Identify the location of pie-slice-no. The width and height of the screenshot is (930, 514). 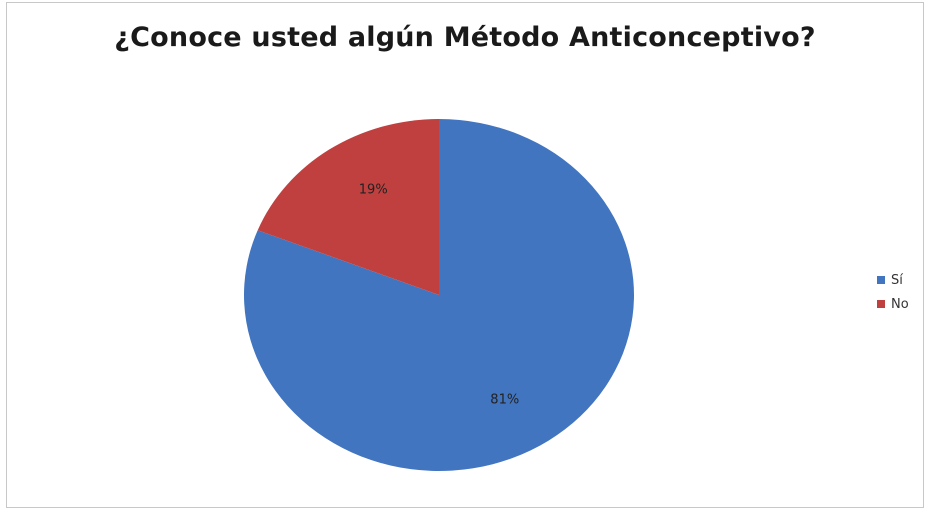
(348, 207).